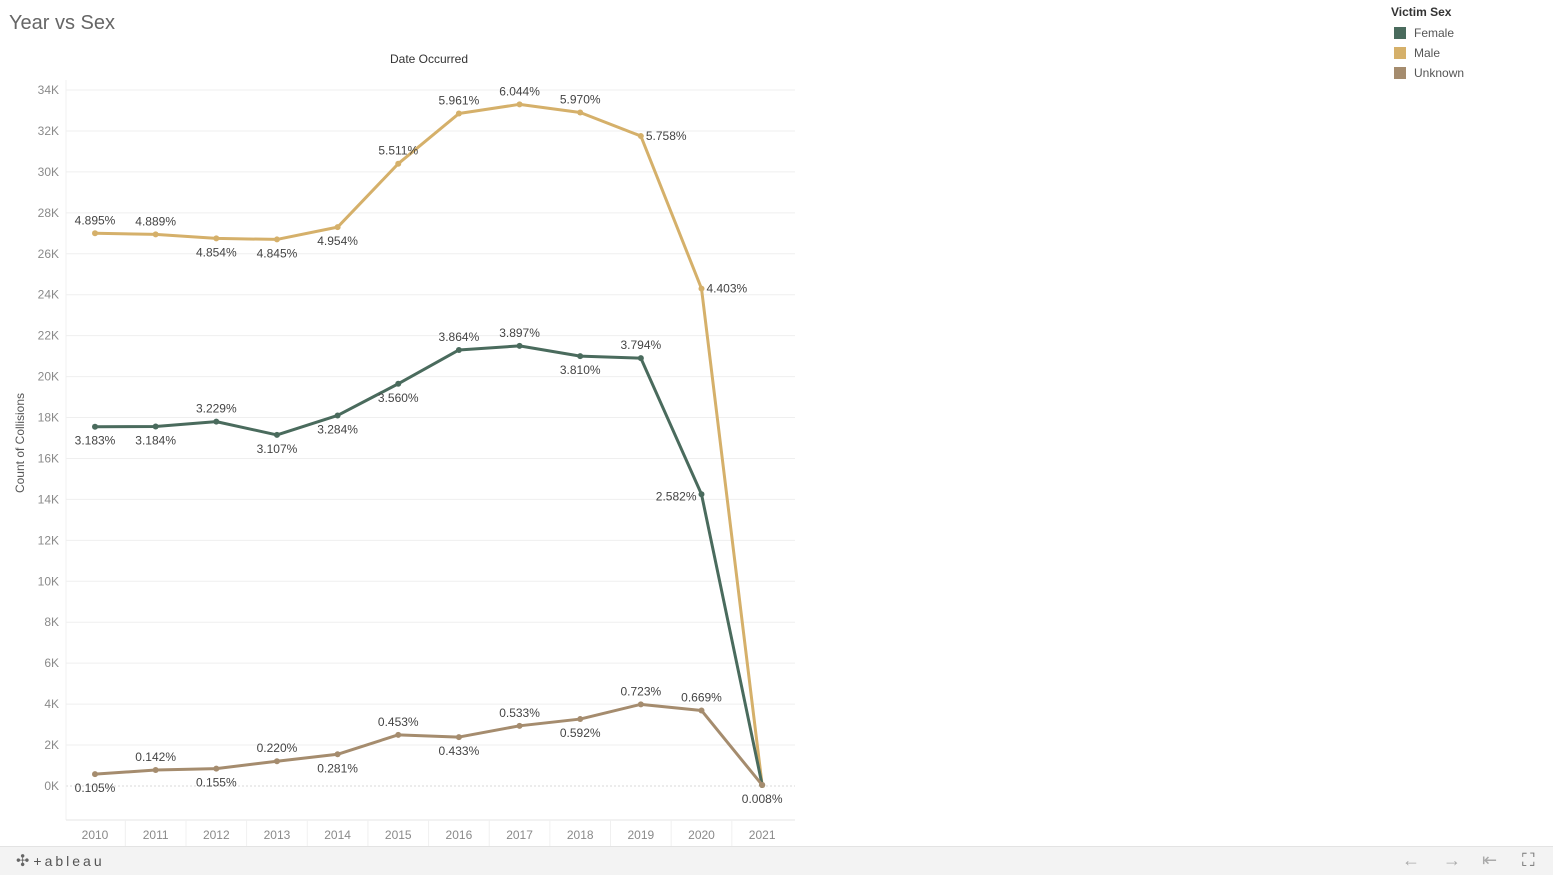 Image resolution: width=1553 pixels, height=875 pixels. Describe the element at coordinates (95, 835) in the screenshot. I see `x-tick-label: 2010` at that location.